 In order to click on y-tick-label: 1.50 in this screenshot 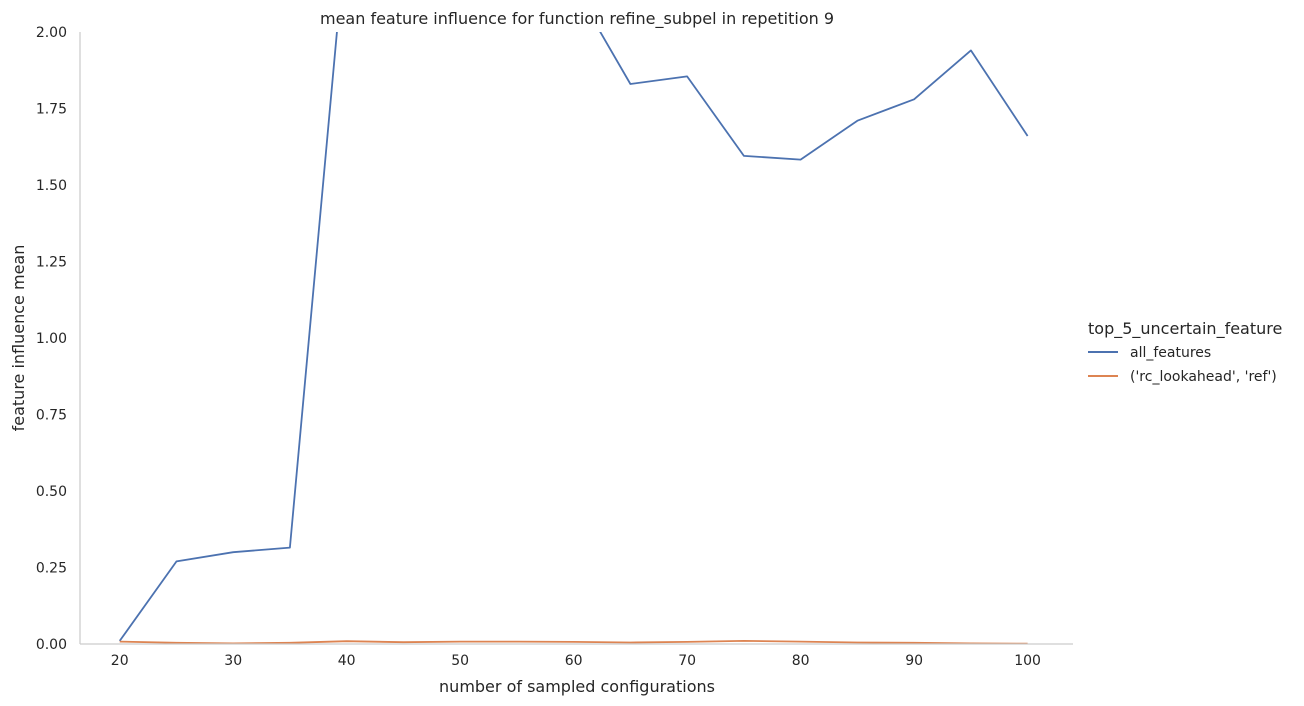, I will do `click(51, 186)`.